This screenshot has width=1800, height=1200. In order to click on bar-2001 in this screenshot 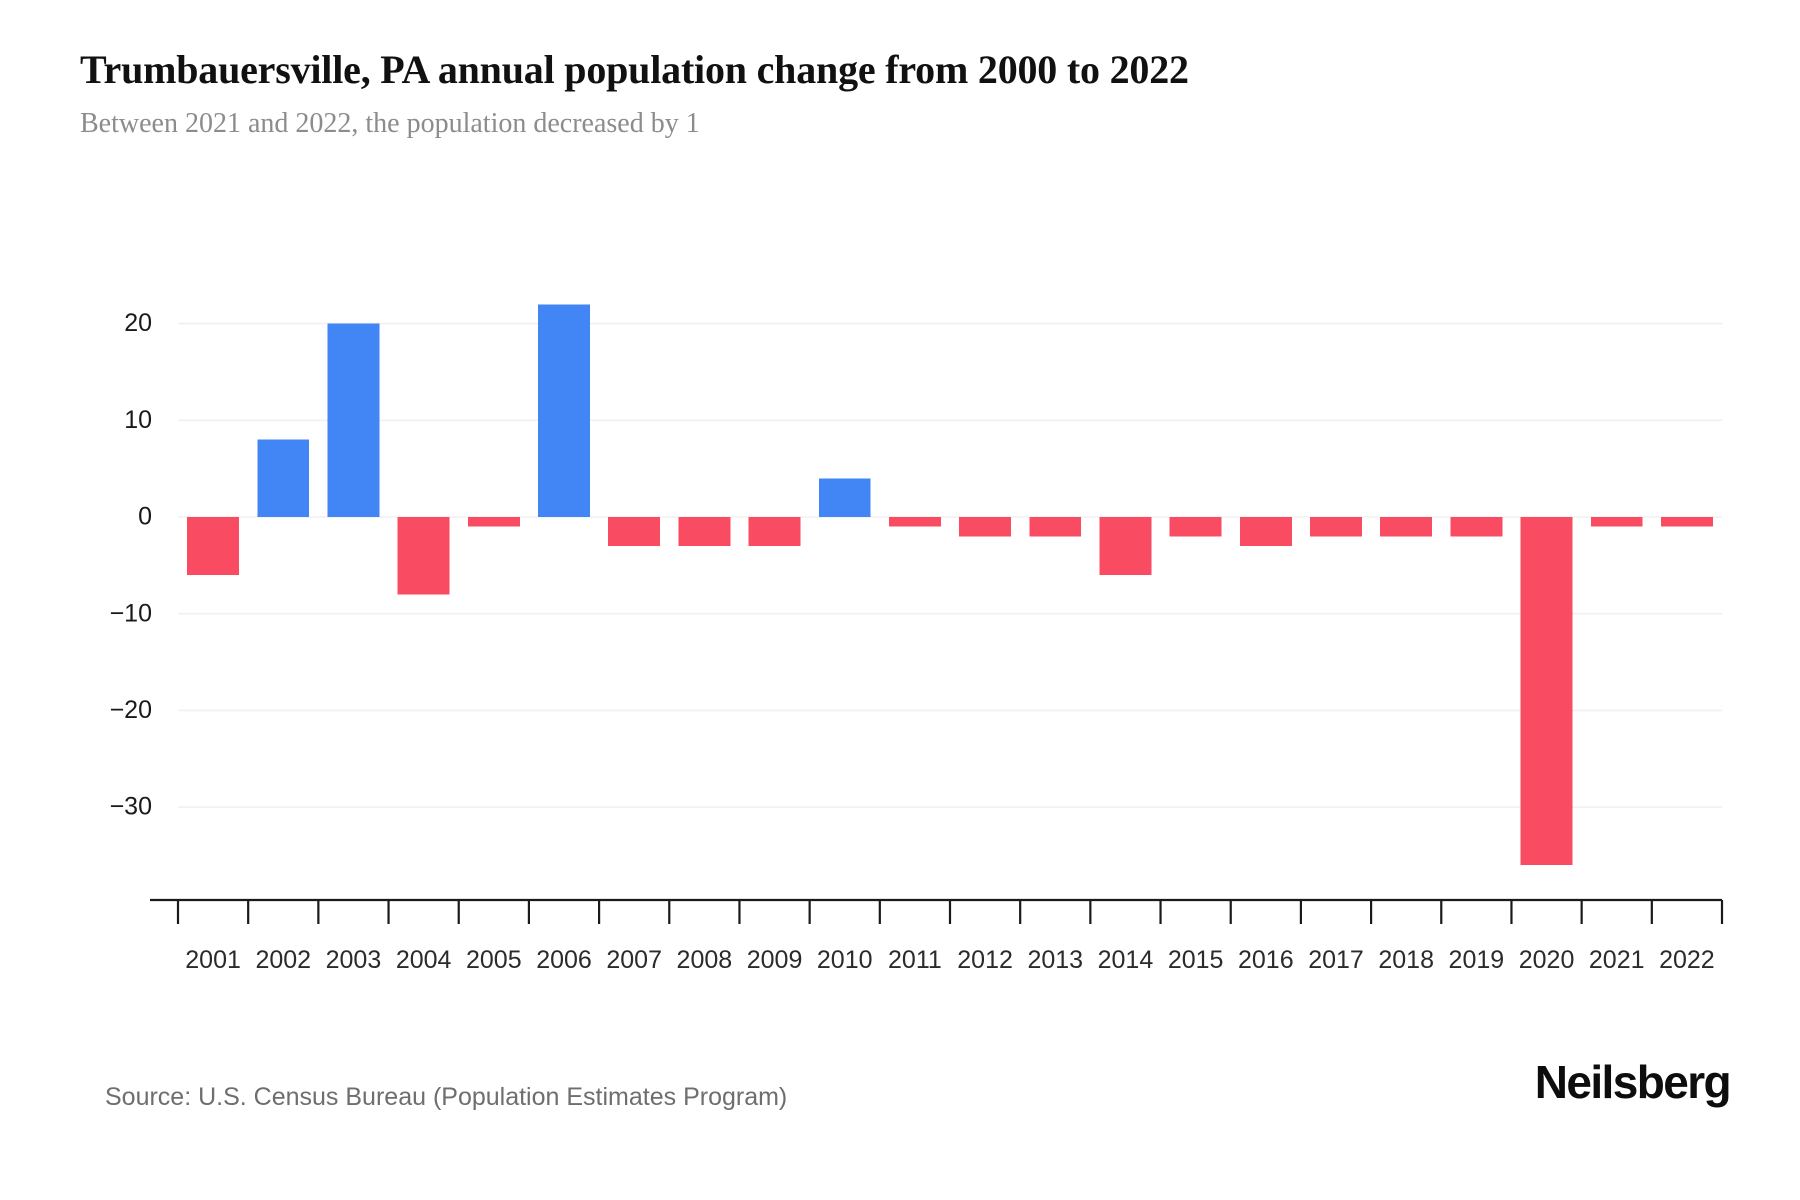, I will do `click(213, 546)`.